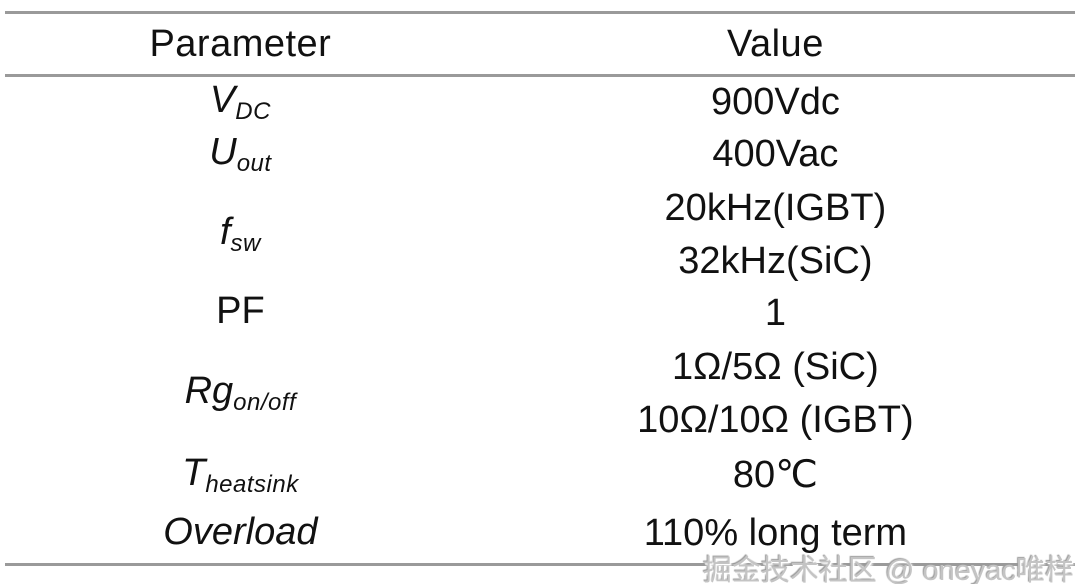 This screenshot has height=584, width=1080. I want to click on value-line: 1Ω/5Ω (SiC), so click(775, 366).